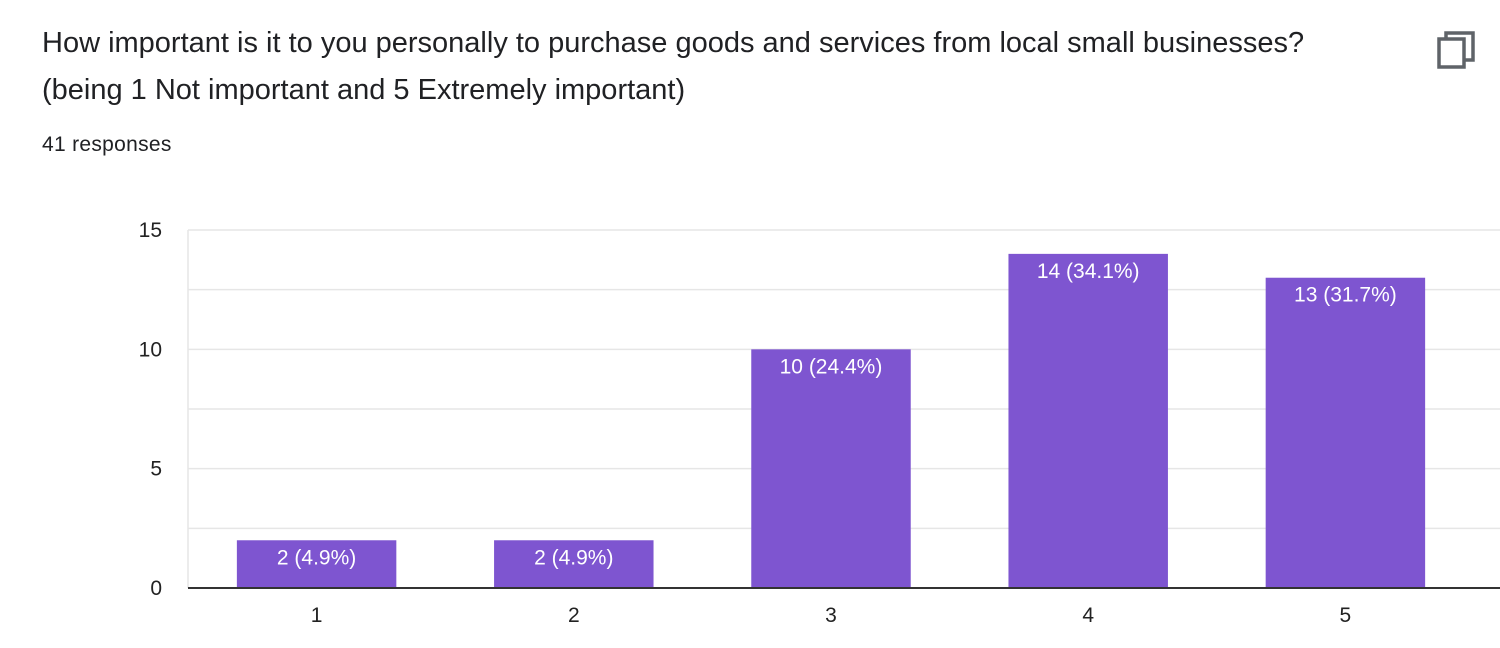  Describe the element at coordinates (1345, 295) in the screenshot. I see `bar-data-label: 13 (31.7%)` at that location.